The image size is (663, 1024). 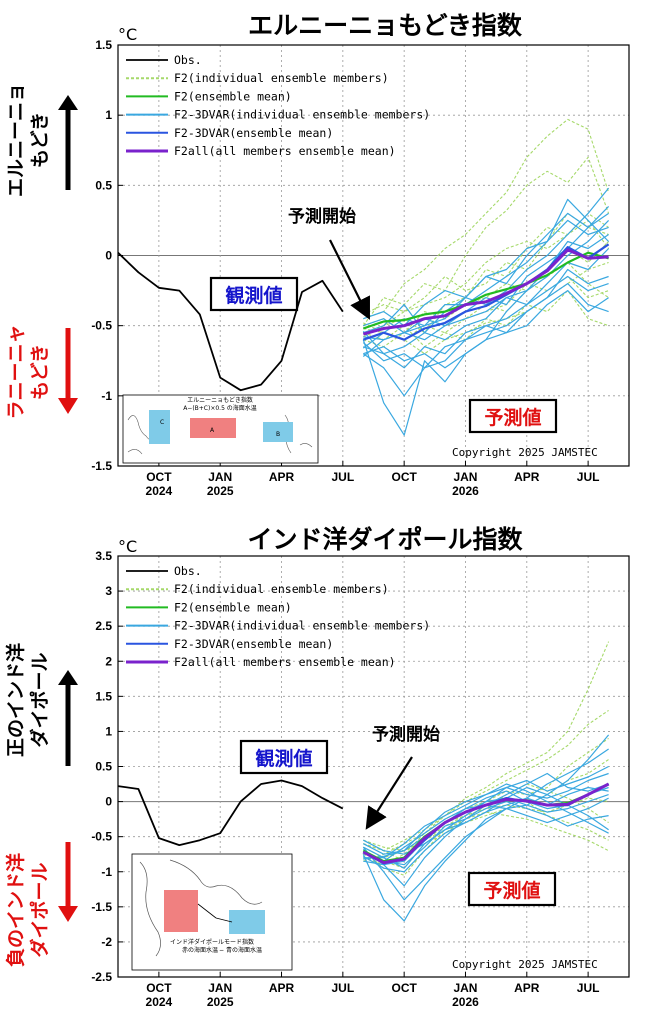 I want to click on box-west, so click(x=181, y=911).